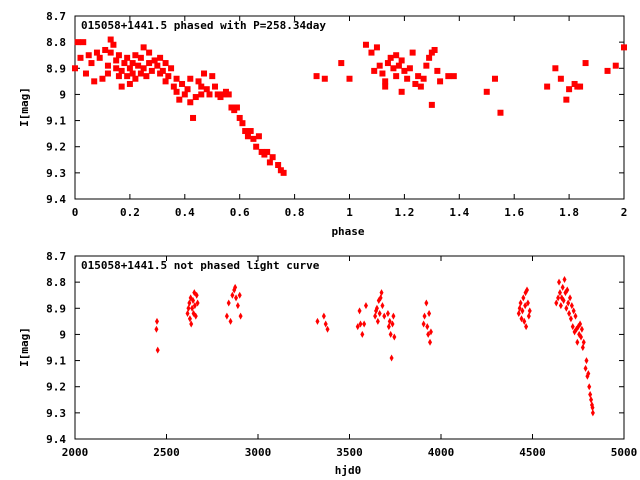 This screenshot has height=480, width=640. What do you see at coordinates (624, 212) in the screenshot?
I see `phased-x-tick-label: 2` at bounding box center [624, 212].